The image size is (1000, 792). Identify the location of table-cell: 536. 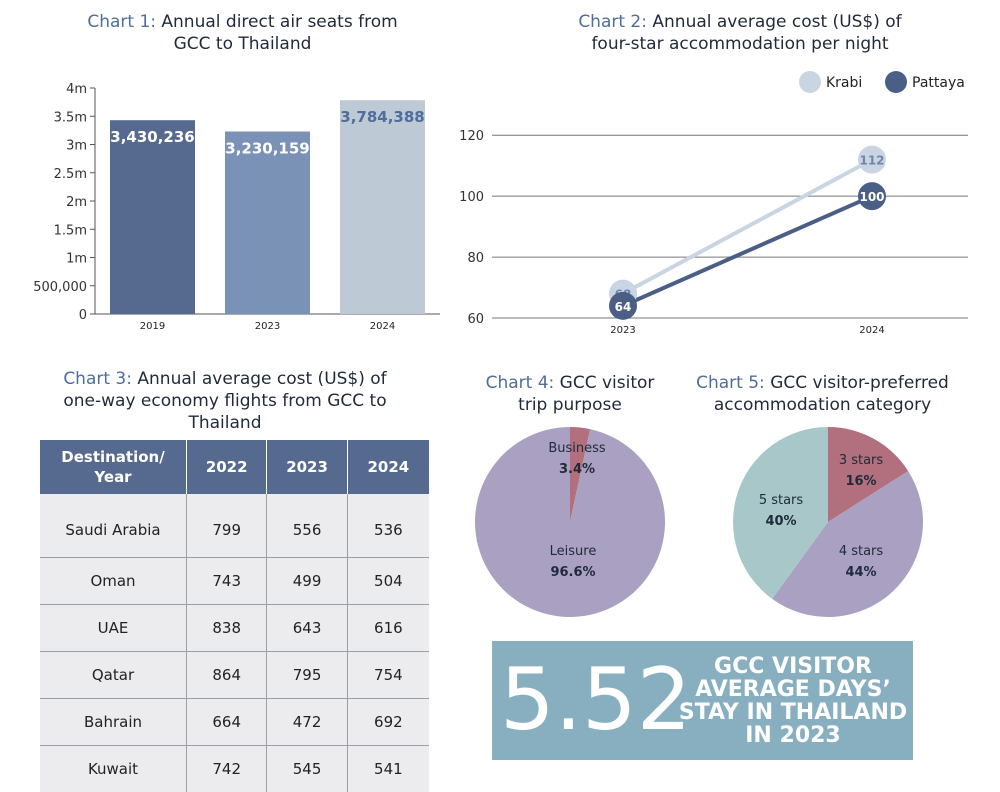
(388, 526).